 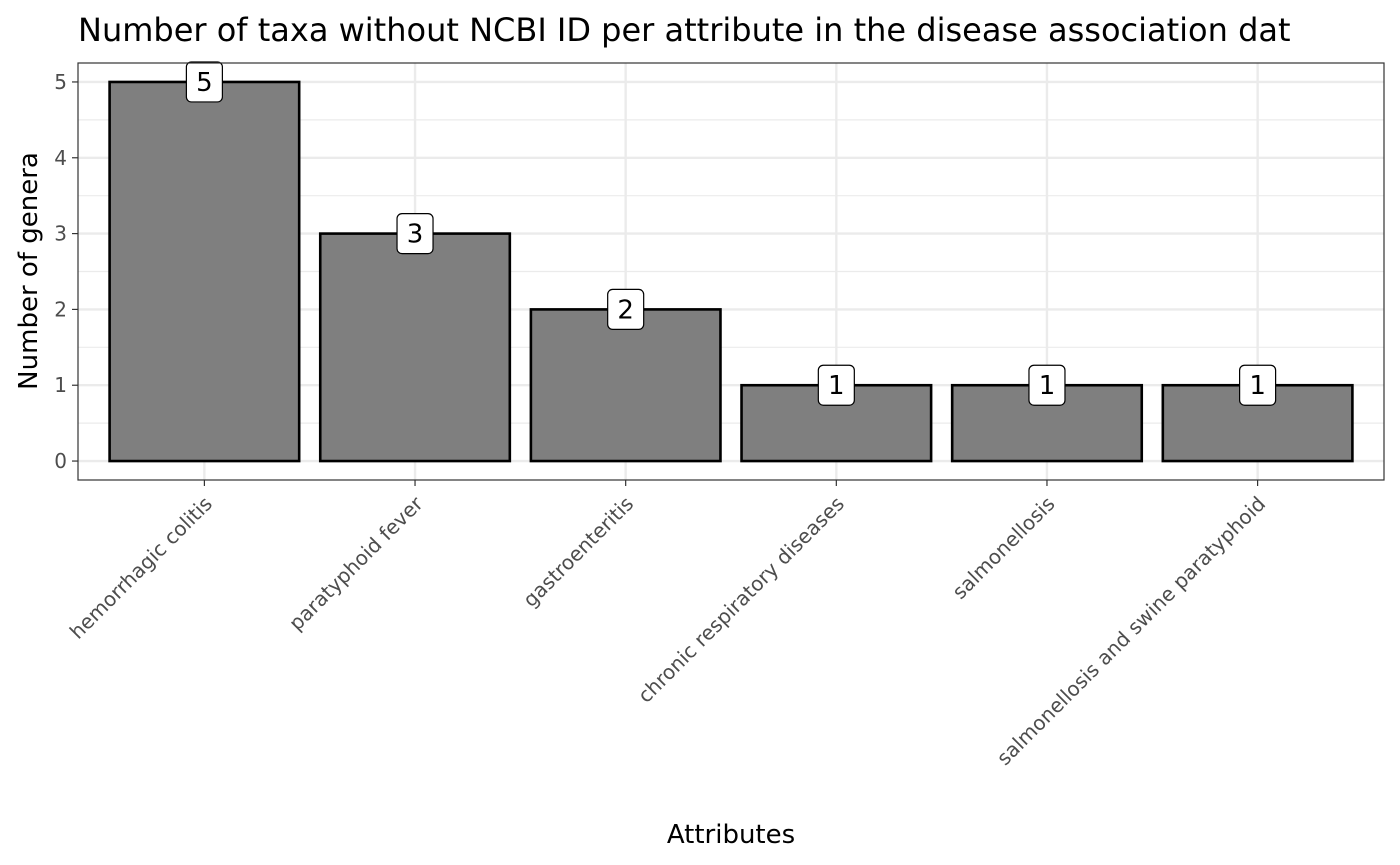 I want to click on y-tick-label: 4, so click(x=60, y=158).